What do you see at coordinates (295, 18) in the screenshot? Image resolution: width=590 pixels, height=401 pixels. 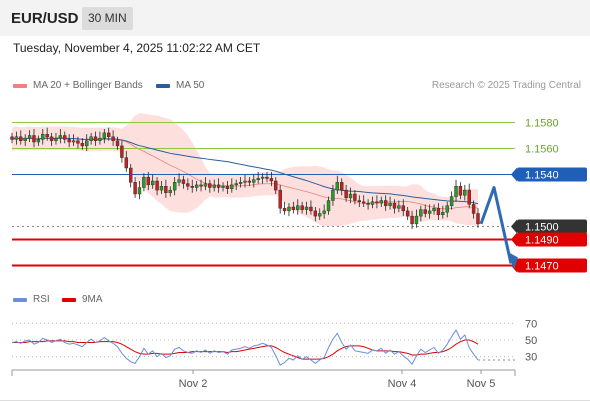 I see `header-bar: EUR/USD 30 MIN` at bounding box center [295, 18].